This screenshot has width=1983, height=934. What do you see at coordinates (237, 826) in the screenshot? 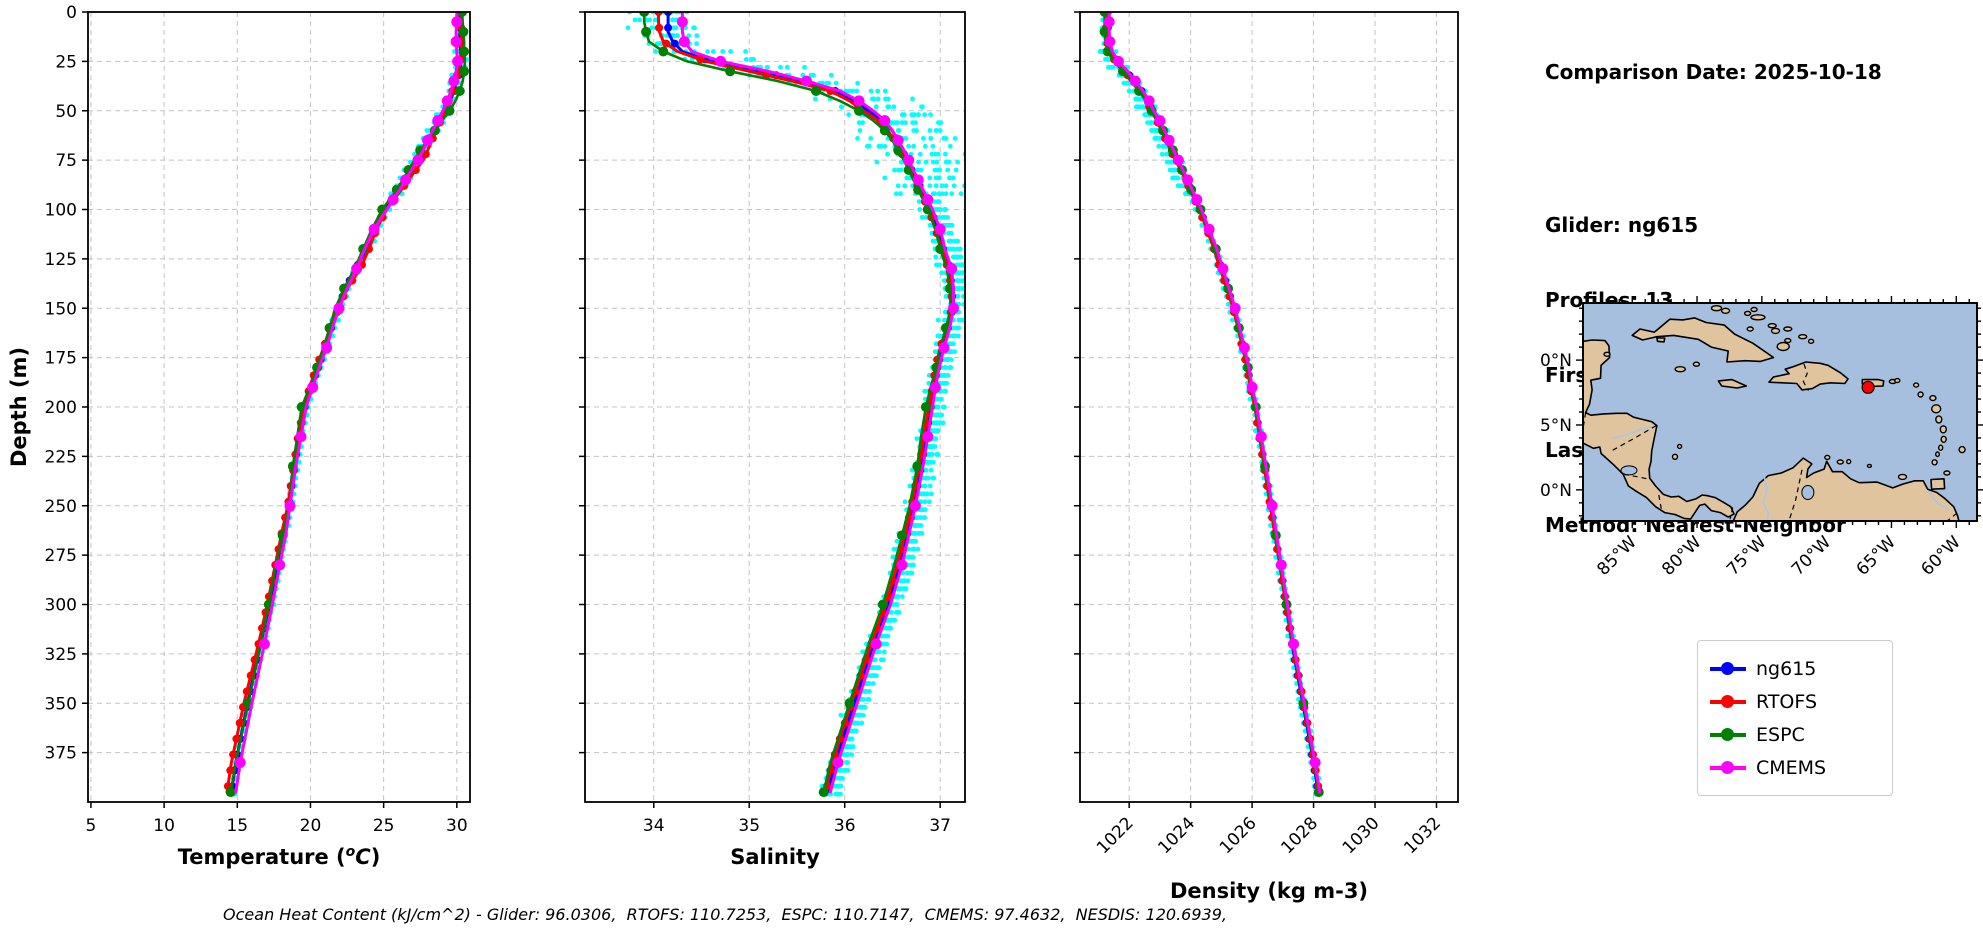
I see `svg-text: 15` at bounding box center [237, 826].